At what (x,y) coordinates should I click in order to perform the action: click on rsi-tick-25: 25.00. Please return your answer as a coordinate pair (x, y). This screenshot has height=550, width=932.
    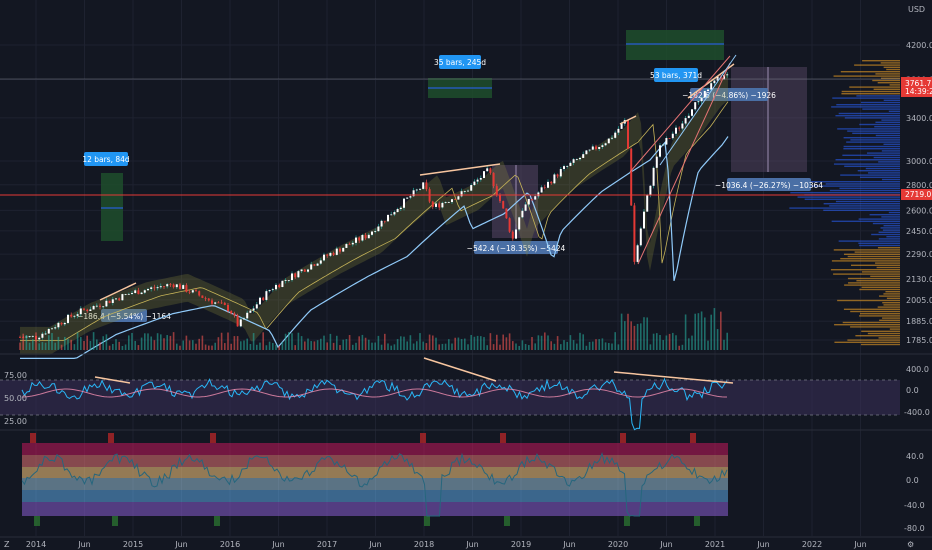
    Looking at the image, I should click on (15, 421).